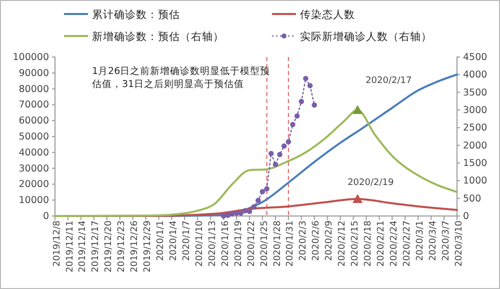 The image size is (500, 289). Describe the element at coordinates (317, 240) in the screenshot. I see `x-tick-label: 2020/2/6` at that location.